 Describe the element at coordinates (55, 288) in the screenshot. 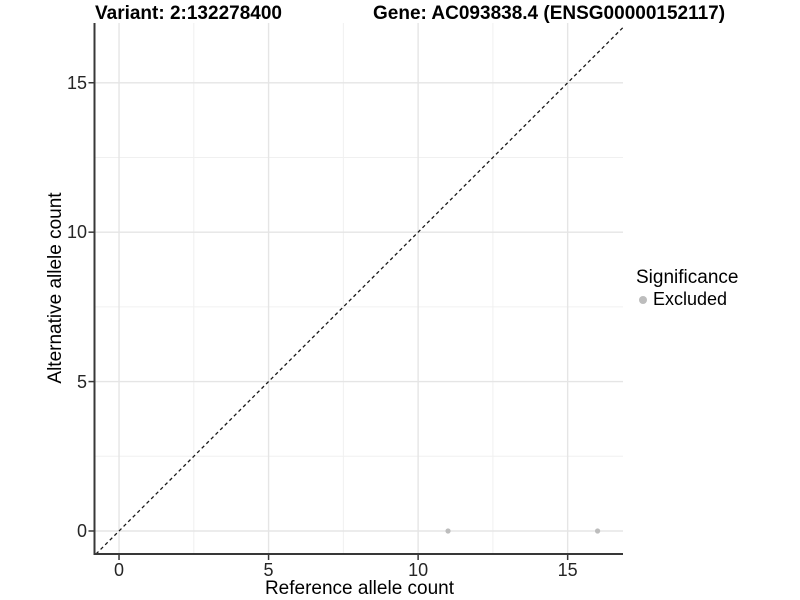

I see `y-axis-title: Alternative allele count` at that location.